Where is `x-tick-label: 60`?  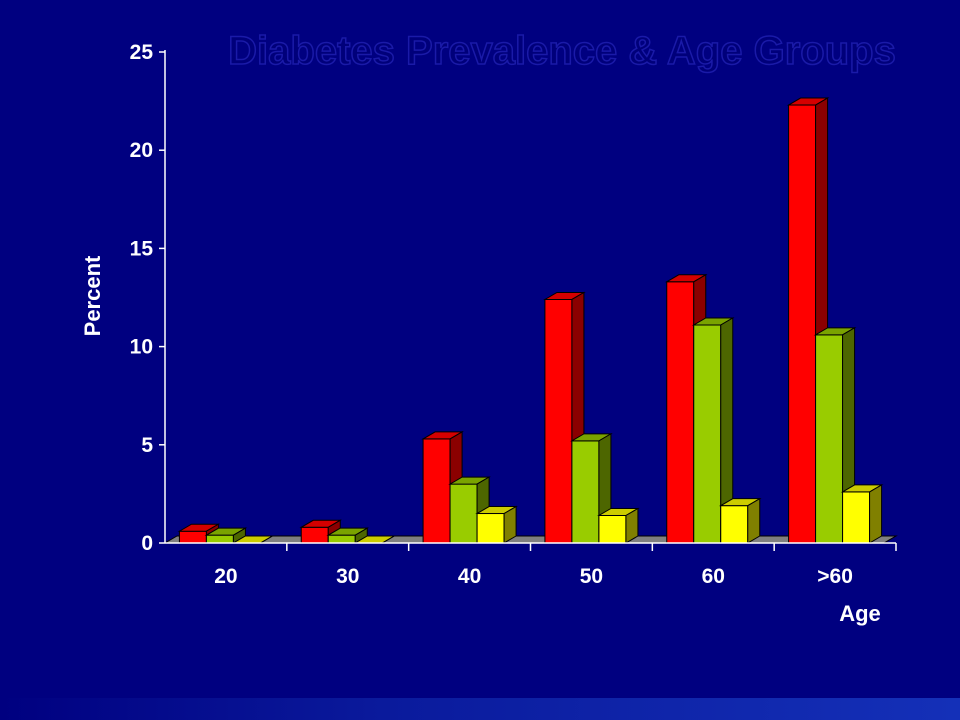 x-tick-label: 60 is located at coordinates (713, 576).